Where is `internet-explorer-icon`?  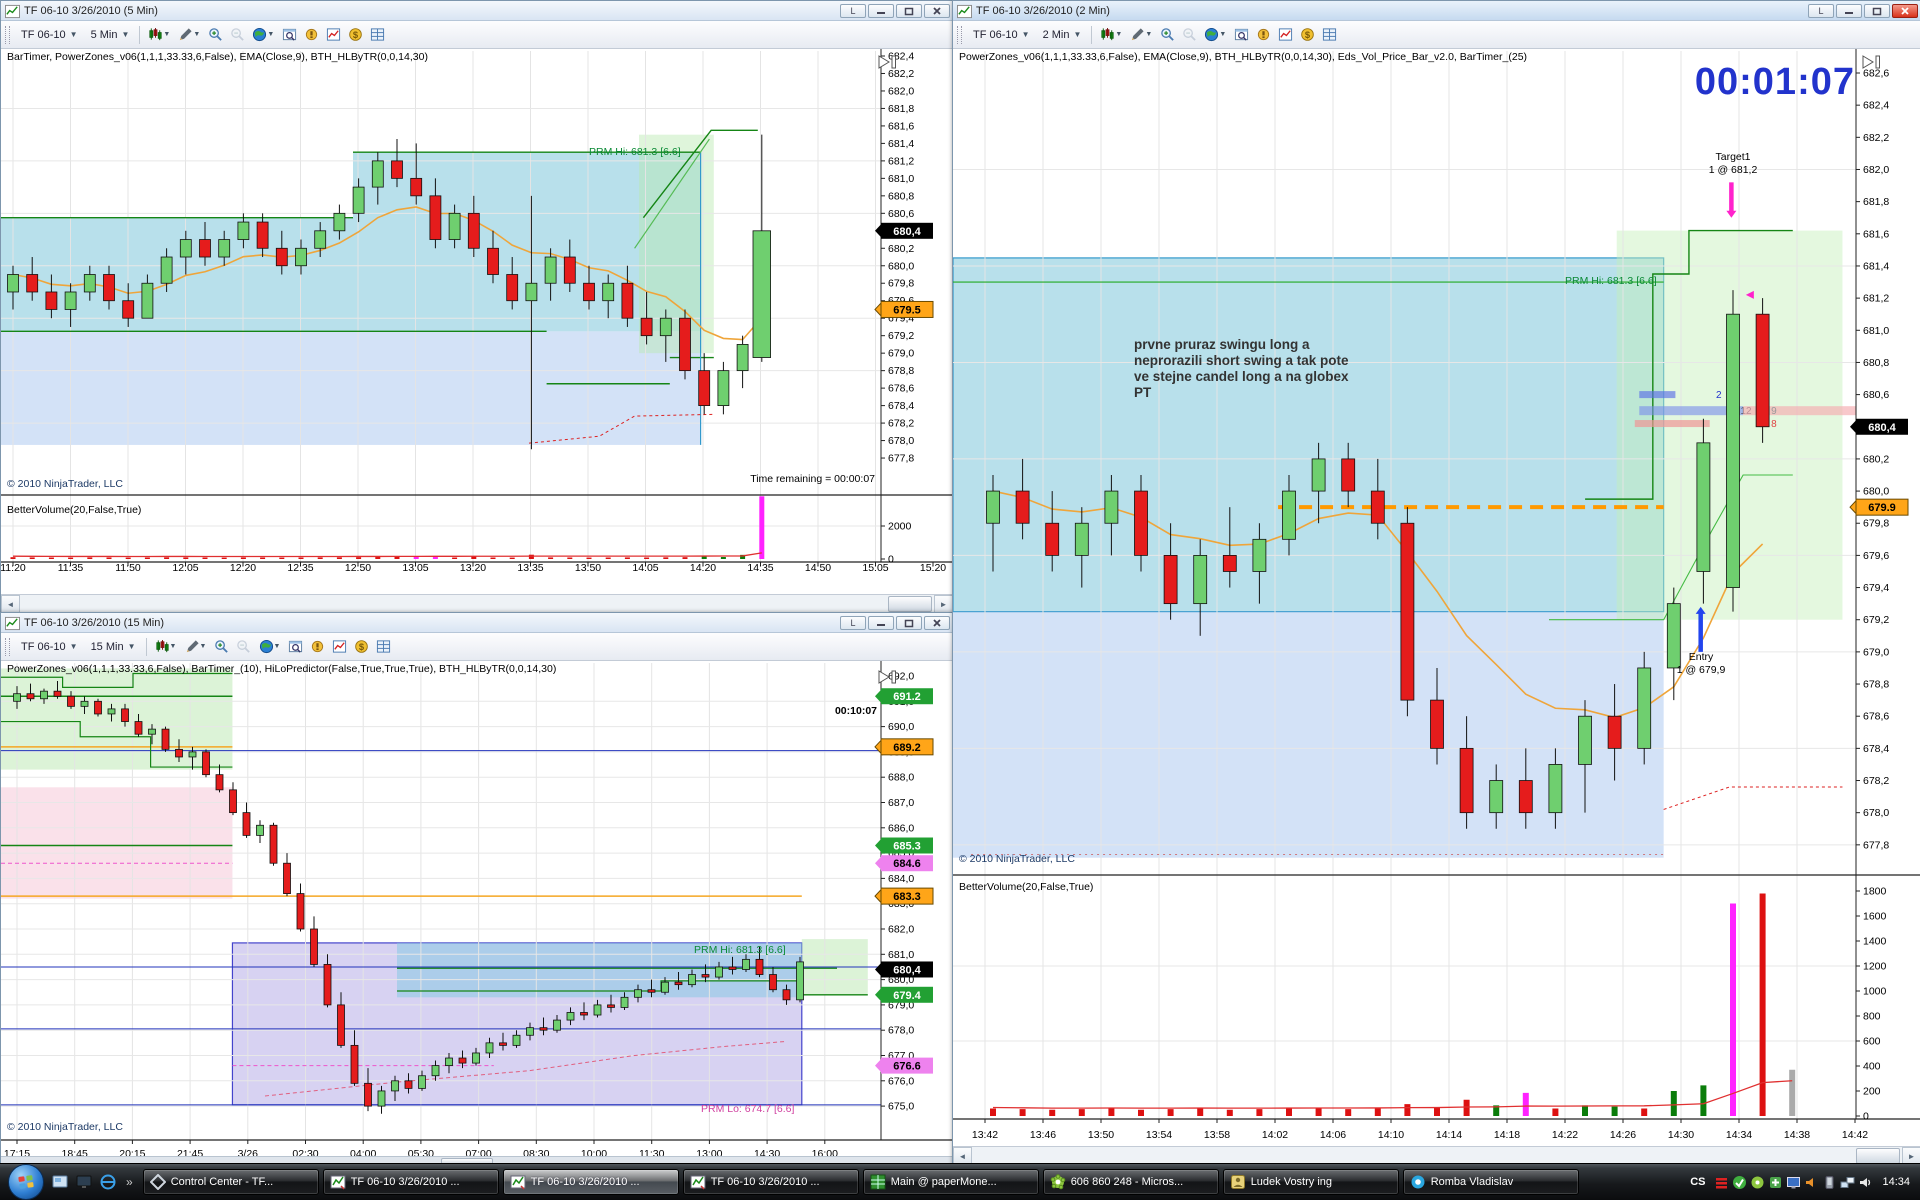 internet-explorer-icon is located at coordinates (108, 1182).